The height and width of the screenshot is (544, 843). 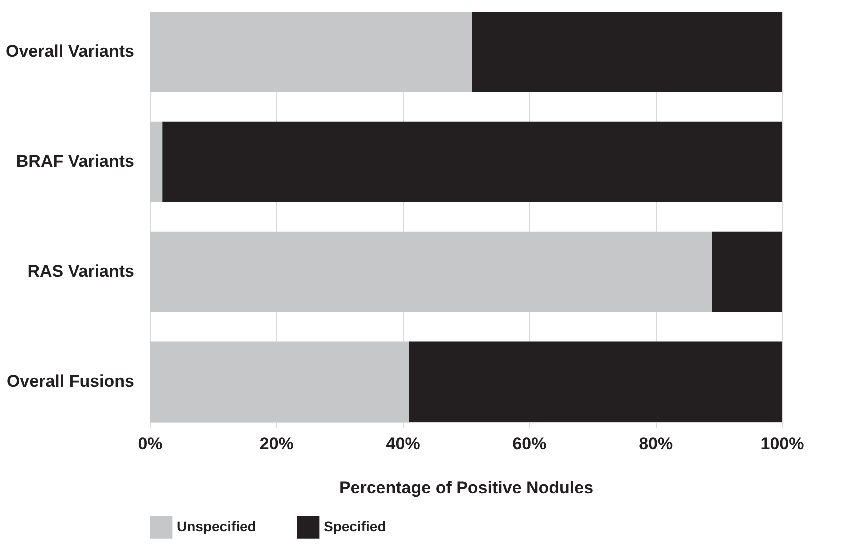 I want to click on x-tick-label: 0%, so click(x=150, y=444).